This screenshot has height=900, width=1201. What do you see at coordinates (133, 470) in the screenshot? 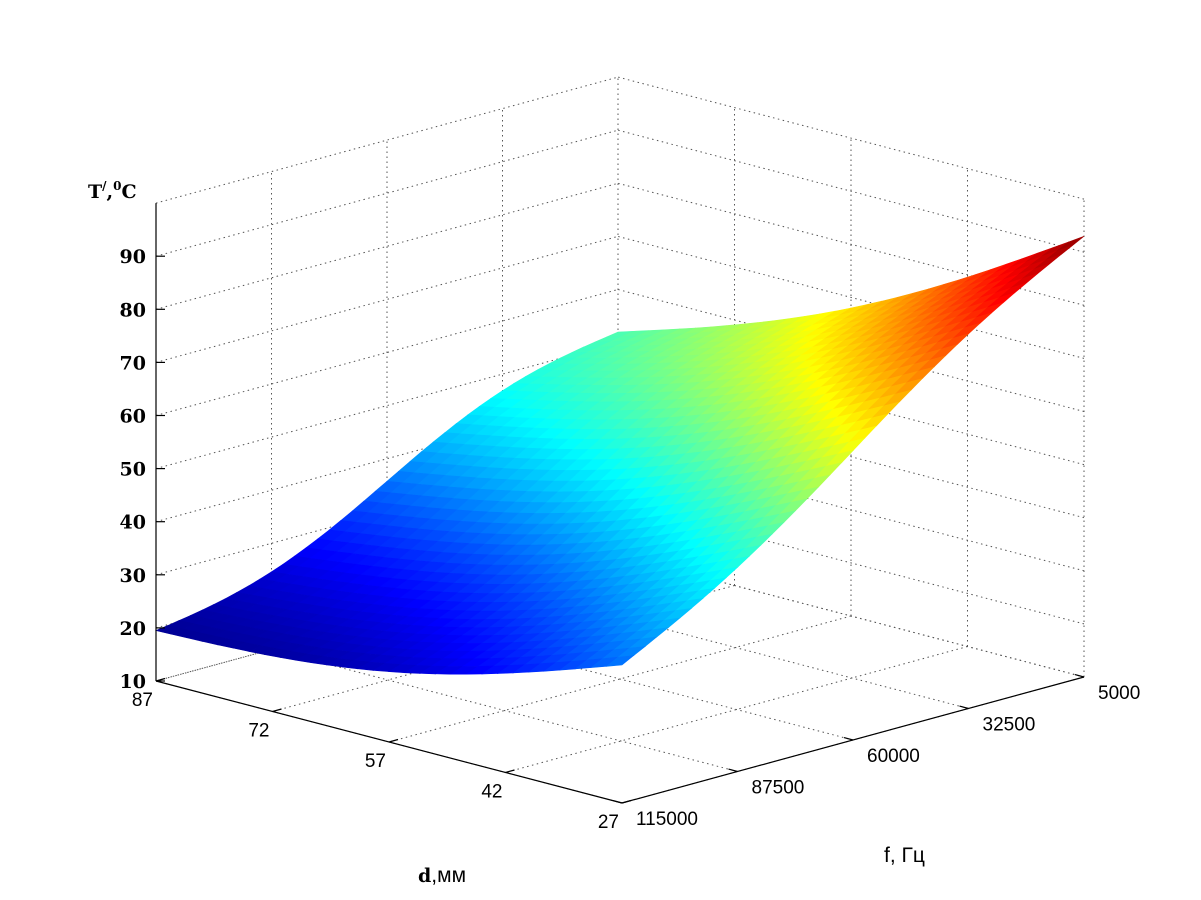
I see `z-tick-label: 50` at bounding box center [133, 470].